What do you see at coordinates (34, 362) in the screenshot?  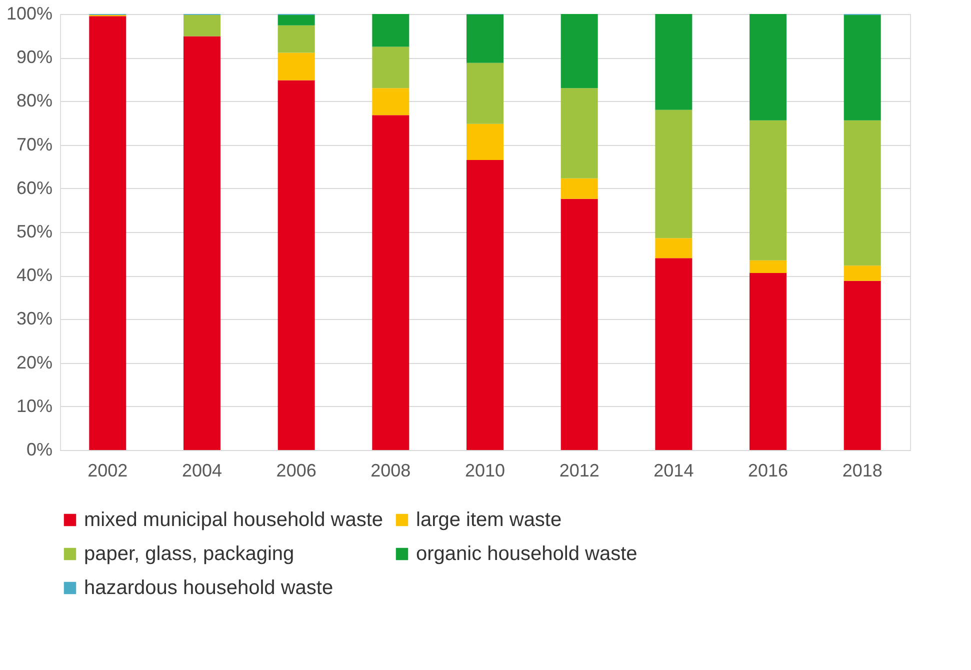 I see `y-tick-label: 20%` at bounding box center [34, 362].